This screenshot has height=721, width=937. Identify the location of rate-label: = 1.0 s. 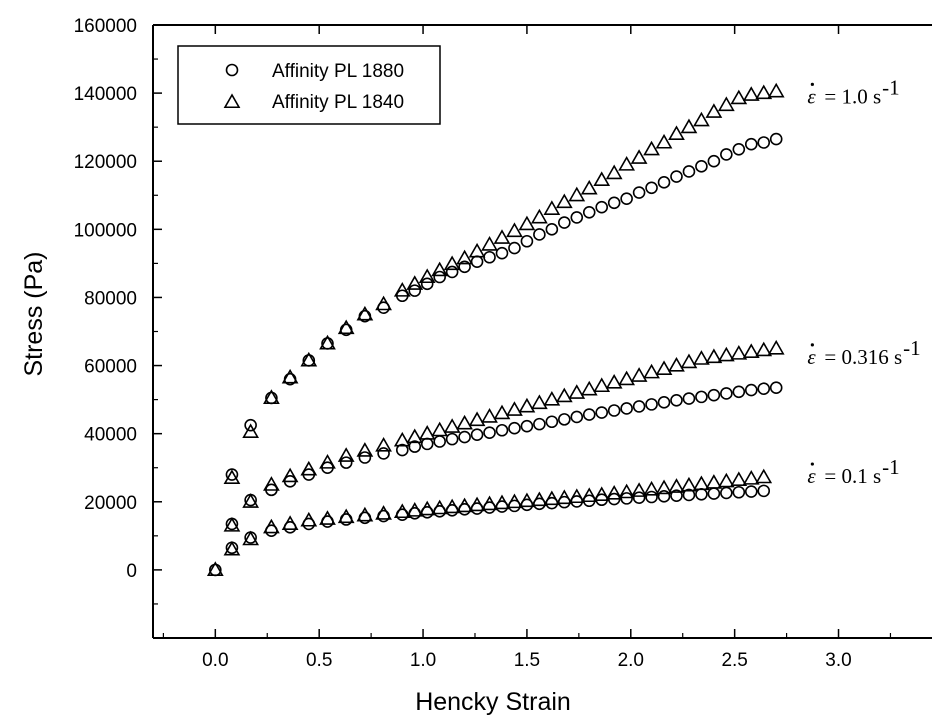
(852, 96).